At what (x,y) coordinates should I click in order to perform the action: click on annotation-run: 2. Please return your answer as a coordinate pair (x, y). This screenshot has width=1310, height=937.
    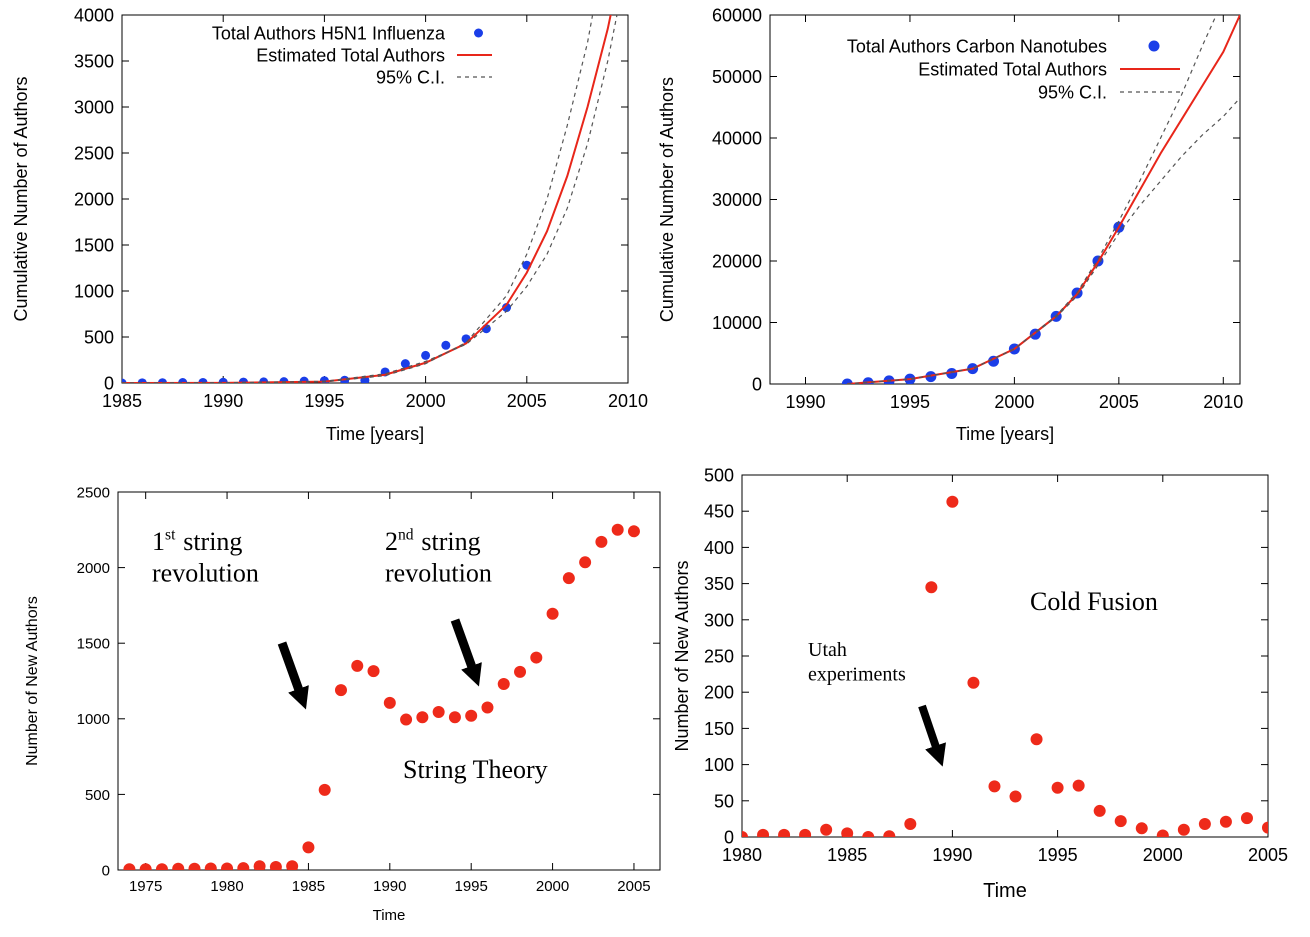
    Looking at the image, I should click on (391, 541).